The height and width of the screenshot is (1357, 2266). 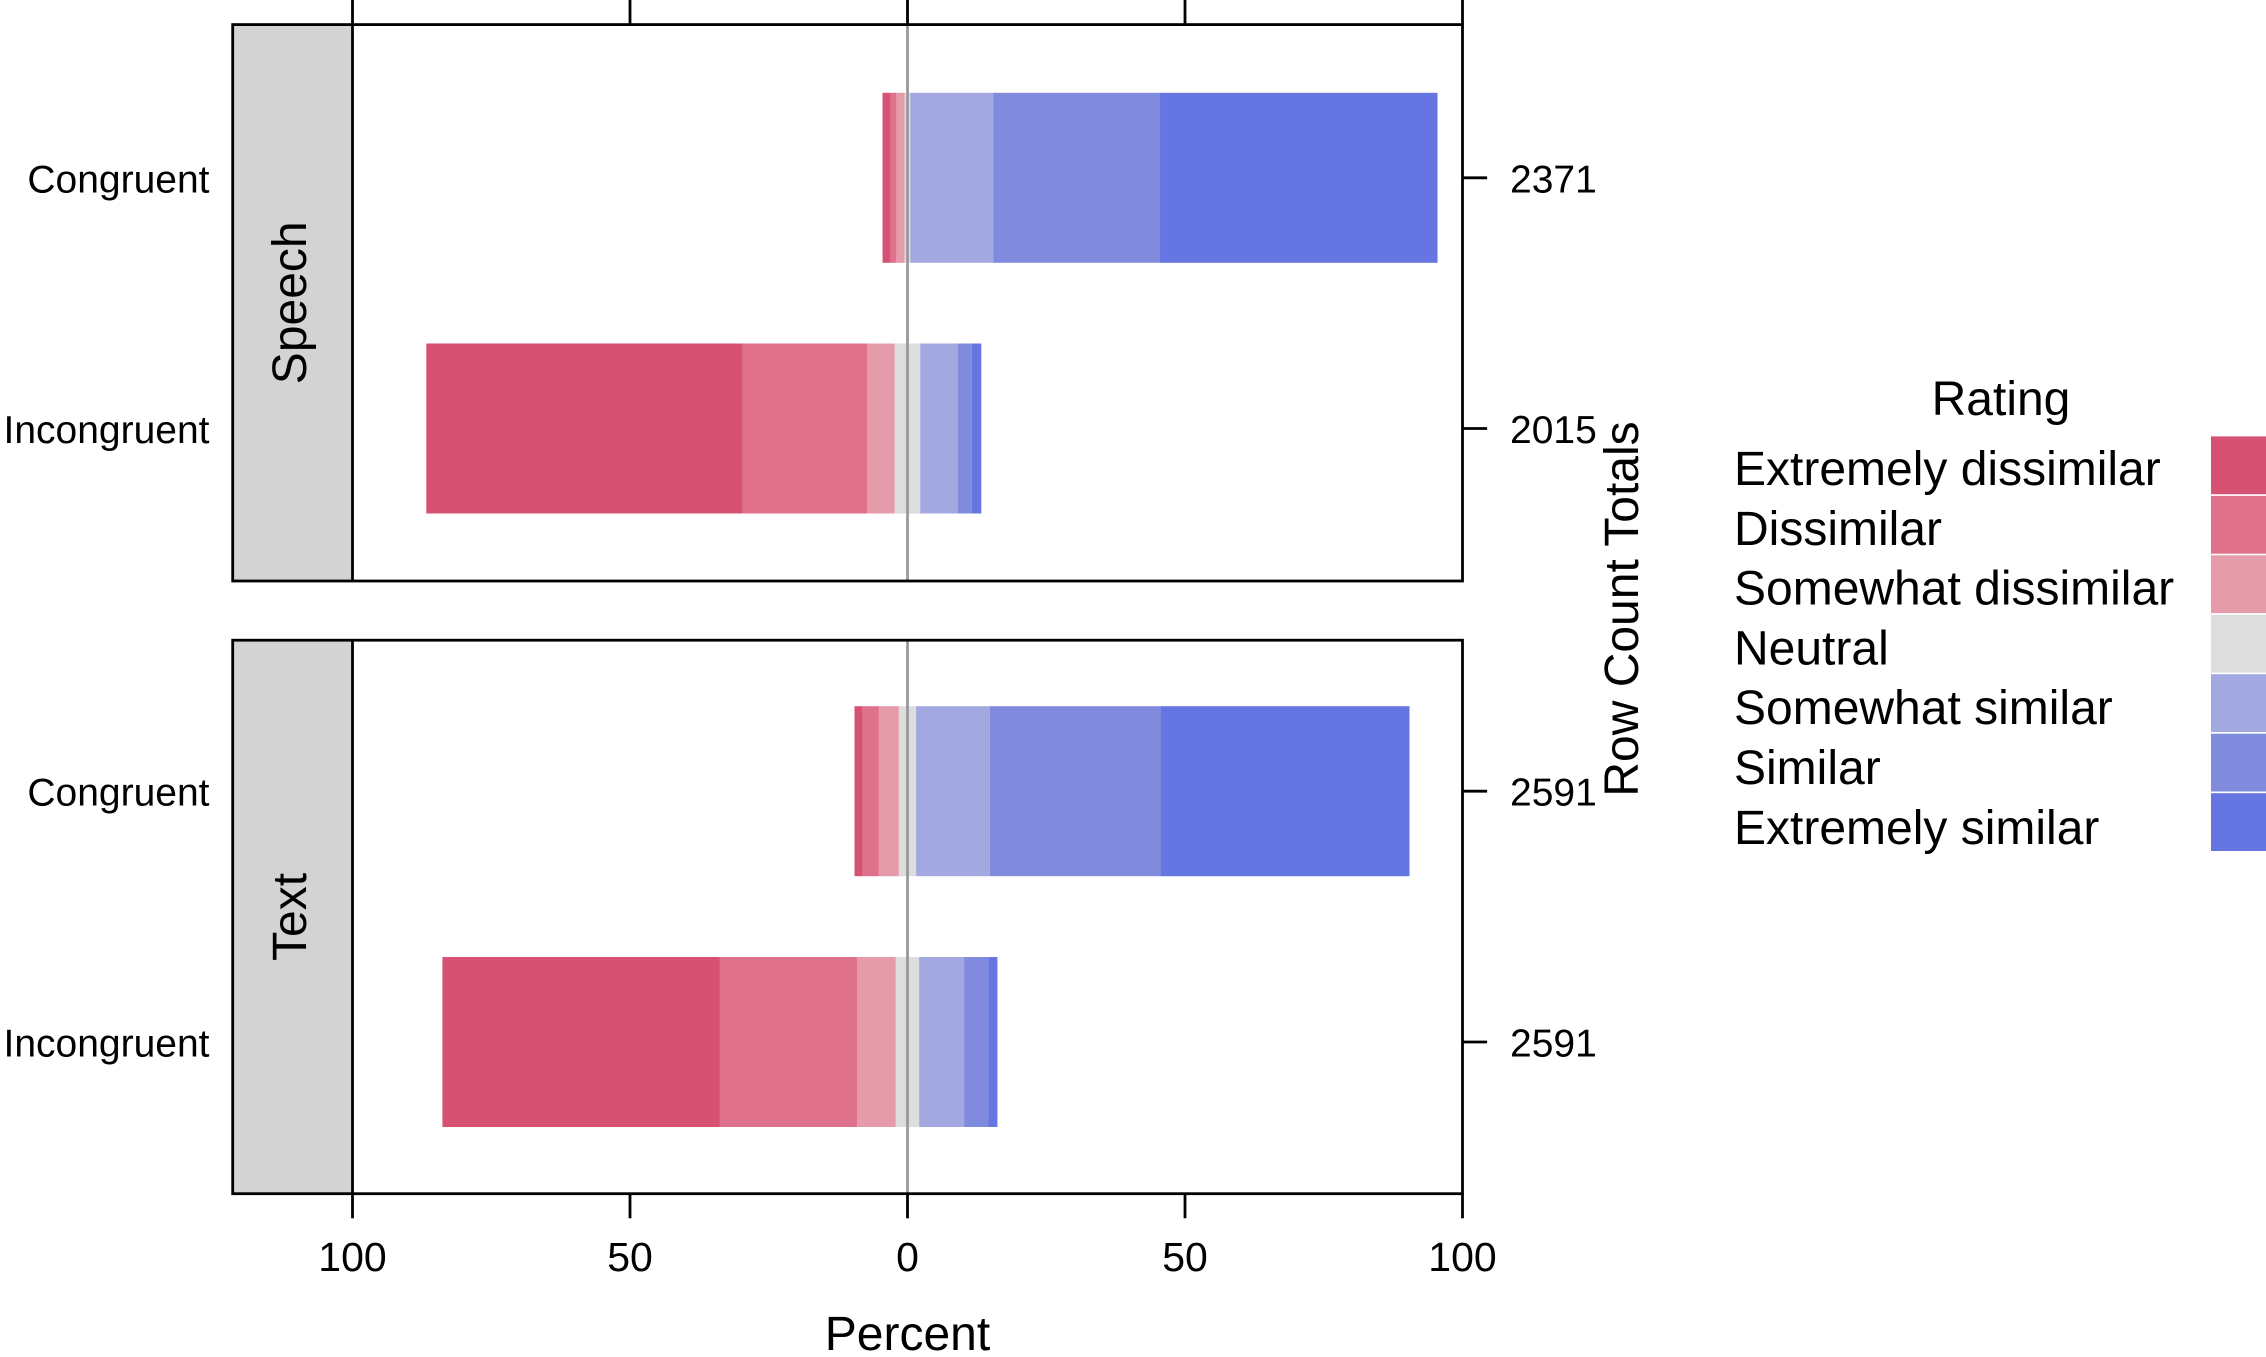 What do you see at coordinates (1553, 430) in the screenshot?
I see `row-total-label: 2015` at bounding box center [1553, 430].